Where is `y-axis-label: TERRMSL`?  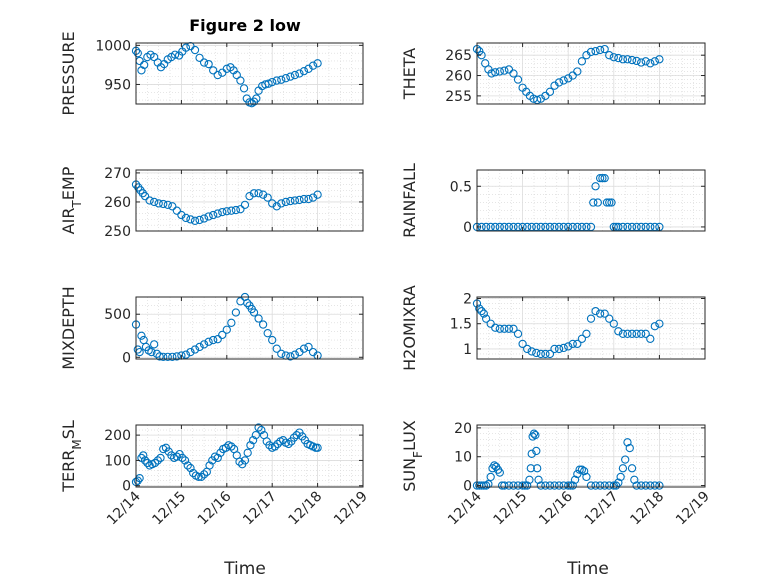 y-axis-label: TERRMSL is located at coordinates (71, 456).